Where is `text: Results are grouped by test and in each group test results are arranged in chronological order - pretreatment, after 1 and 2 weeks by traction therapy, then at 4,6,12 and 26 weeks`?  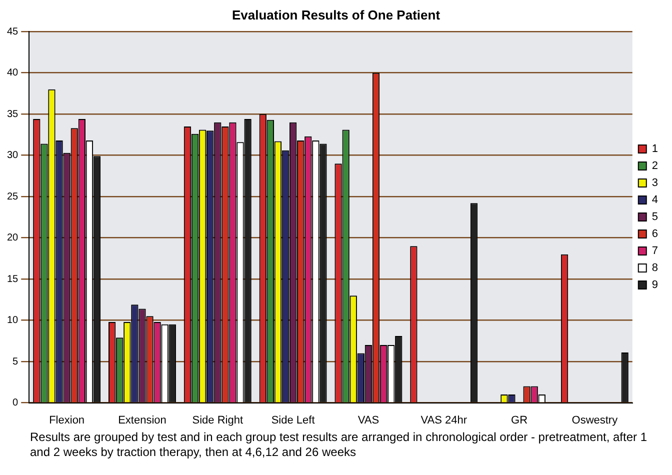
text: Results are grouped by test and in each group test results are arranged in chronological order - pretreatment, after 1 and 2 weeks by traction therapy, then at 4,6,12 and 26 weeks is located at coordinates (339, 445).